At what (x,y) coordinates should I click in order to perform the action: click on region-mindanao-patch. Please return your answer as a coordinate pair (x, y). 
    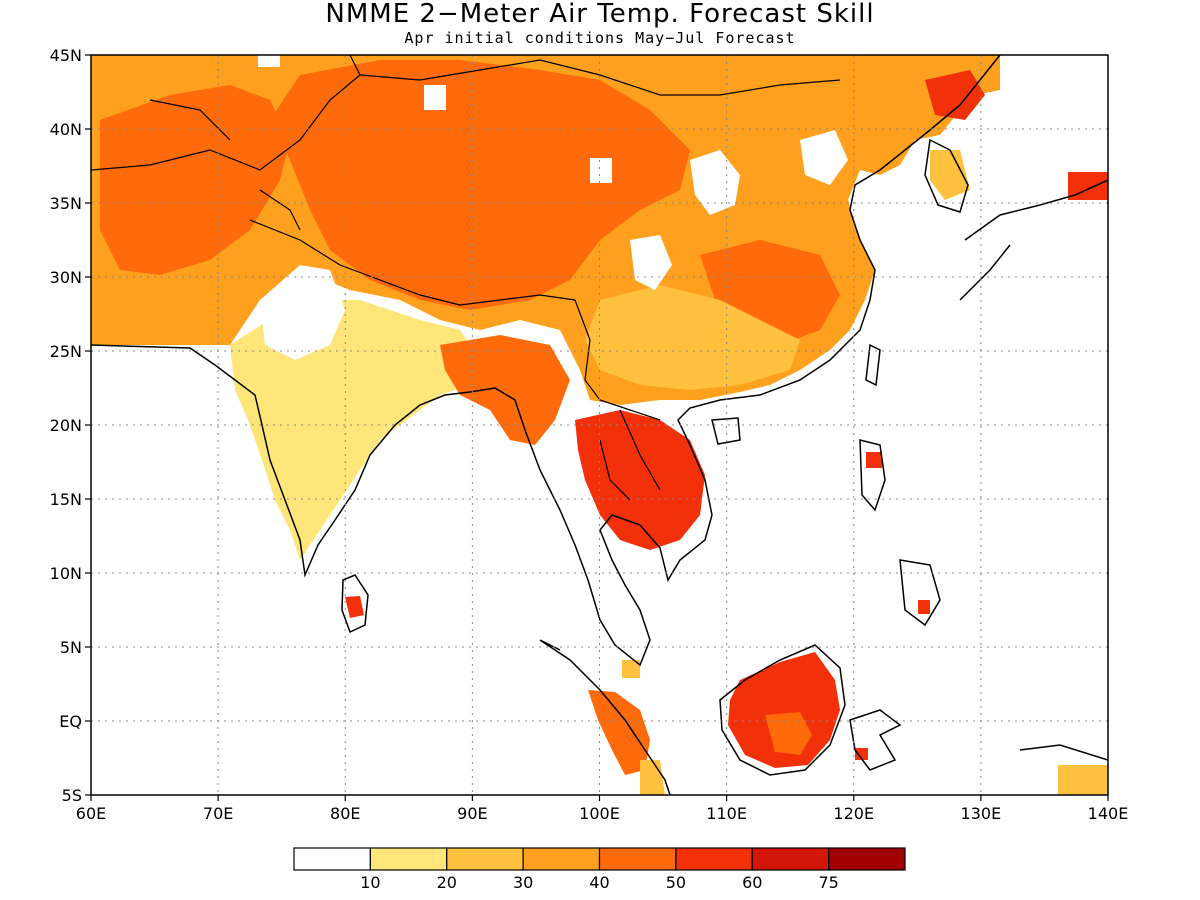
    Looking at the image, I should click on (924, 607).